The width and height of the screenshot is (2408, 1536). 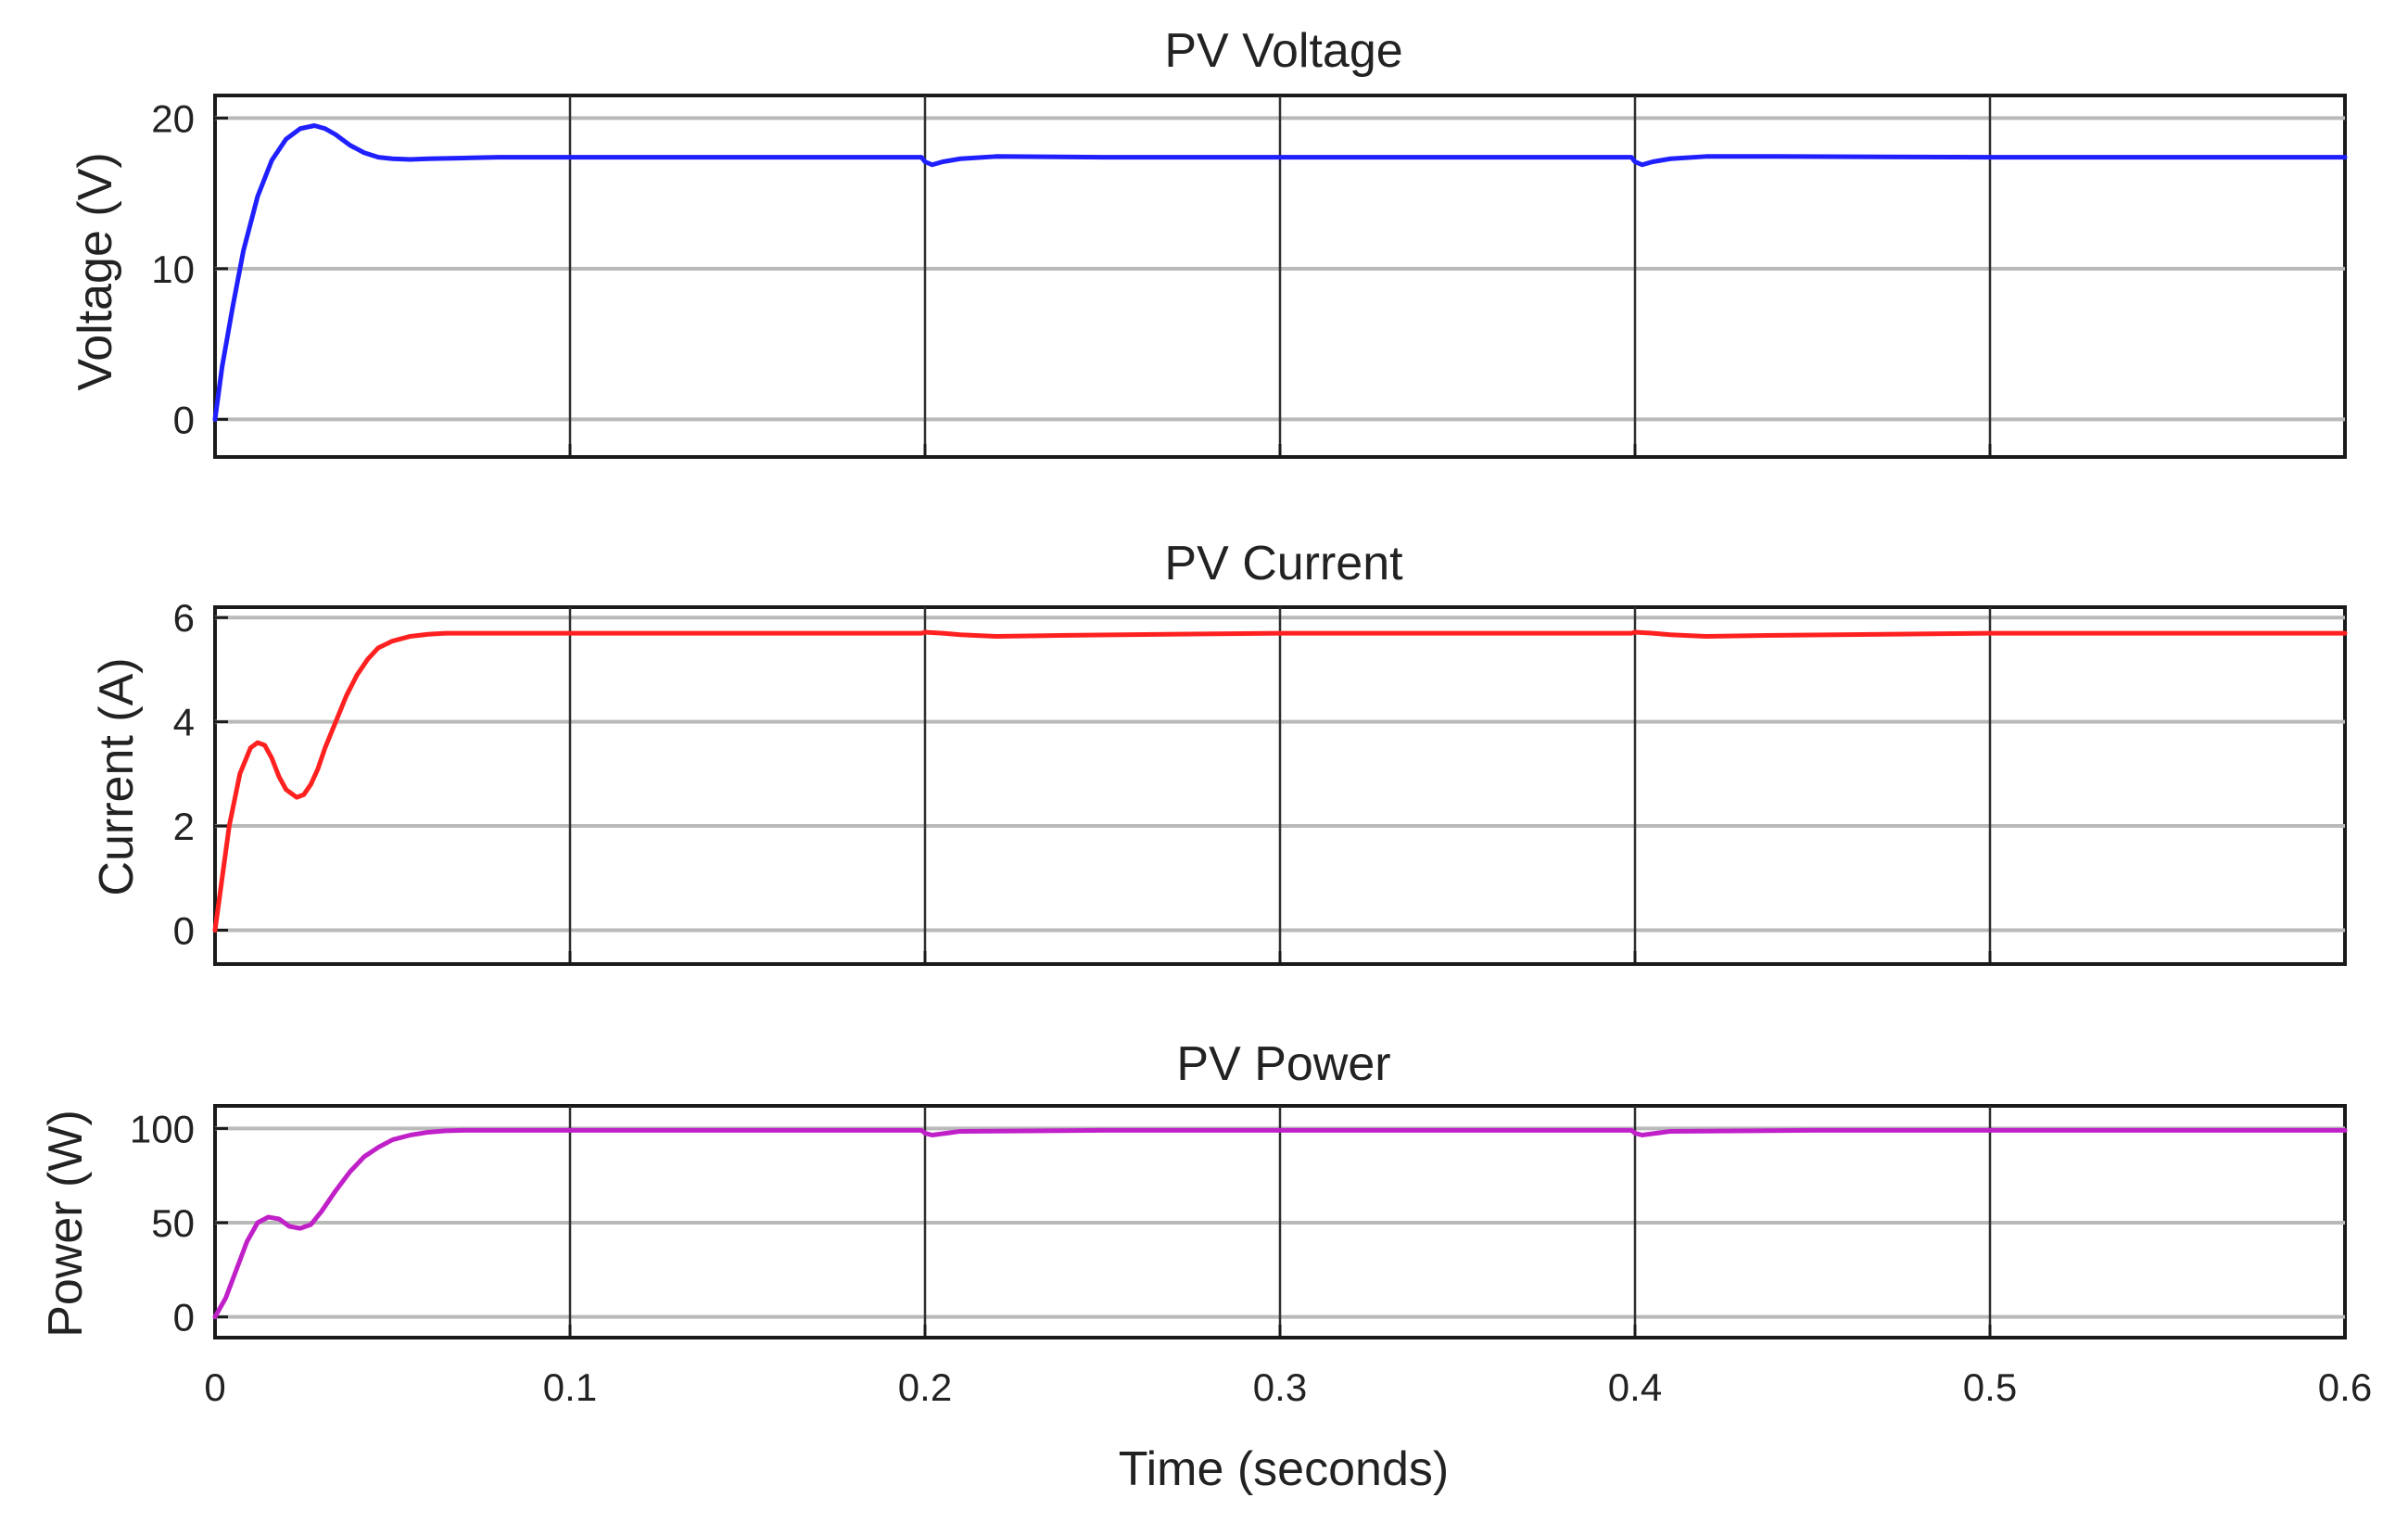 What do you see at coordinates (117, 776) in the screenshot?
I see `y-axis-label-current: Current (A)` at bounding box center [117, 776].